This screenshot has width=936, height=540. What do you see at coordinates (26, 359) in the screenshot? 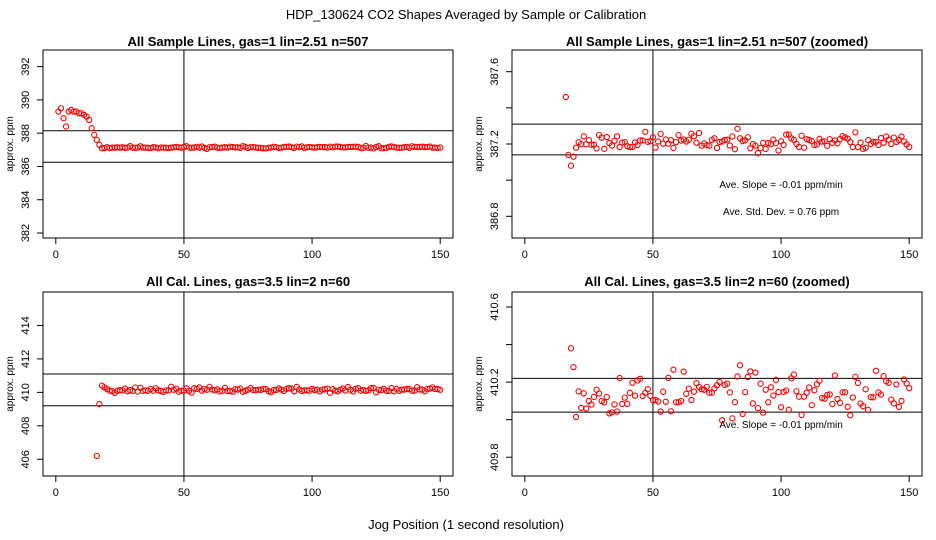
I see `y-tick-label: 412` at bounding box center [26, 359].